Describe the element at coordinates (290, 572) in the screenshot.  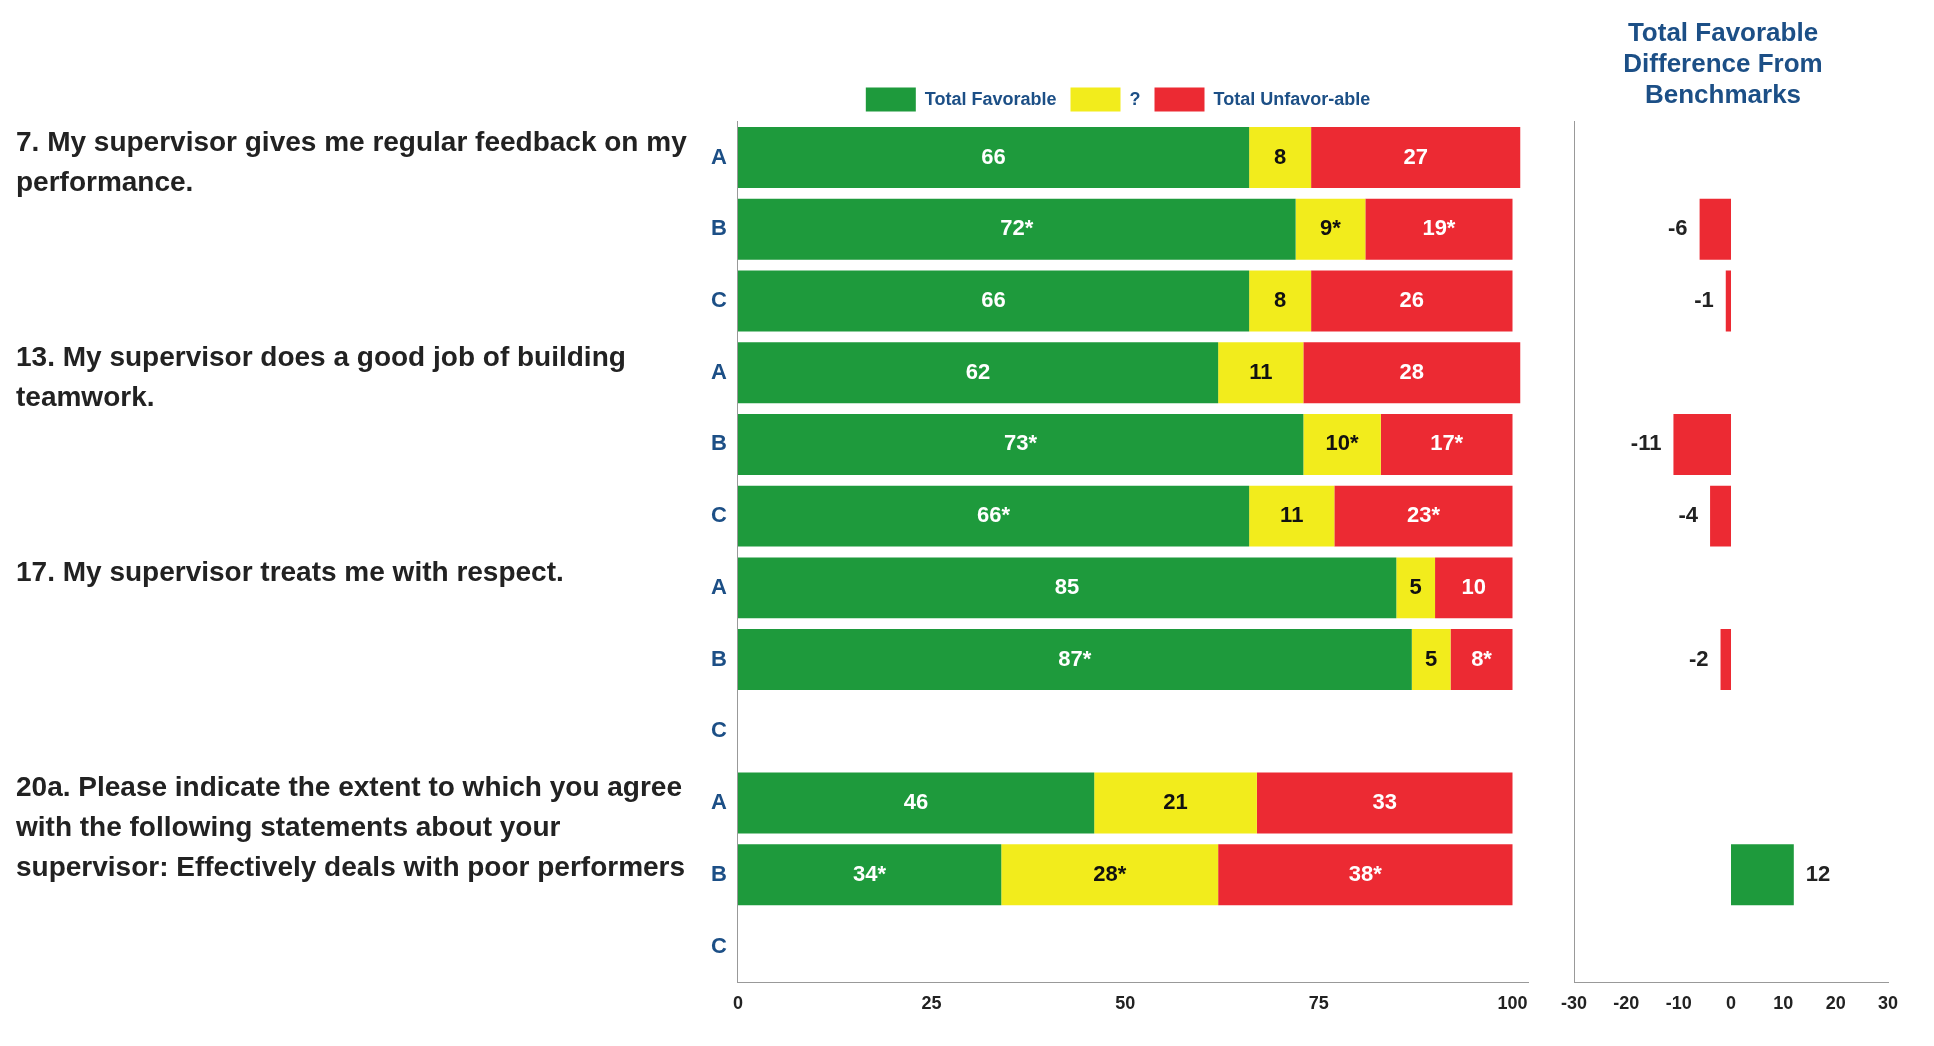
I see `text: 17. My supervisor treats me with respect.` at that location.